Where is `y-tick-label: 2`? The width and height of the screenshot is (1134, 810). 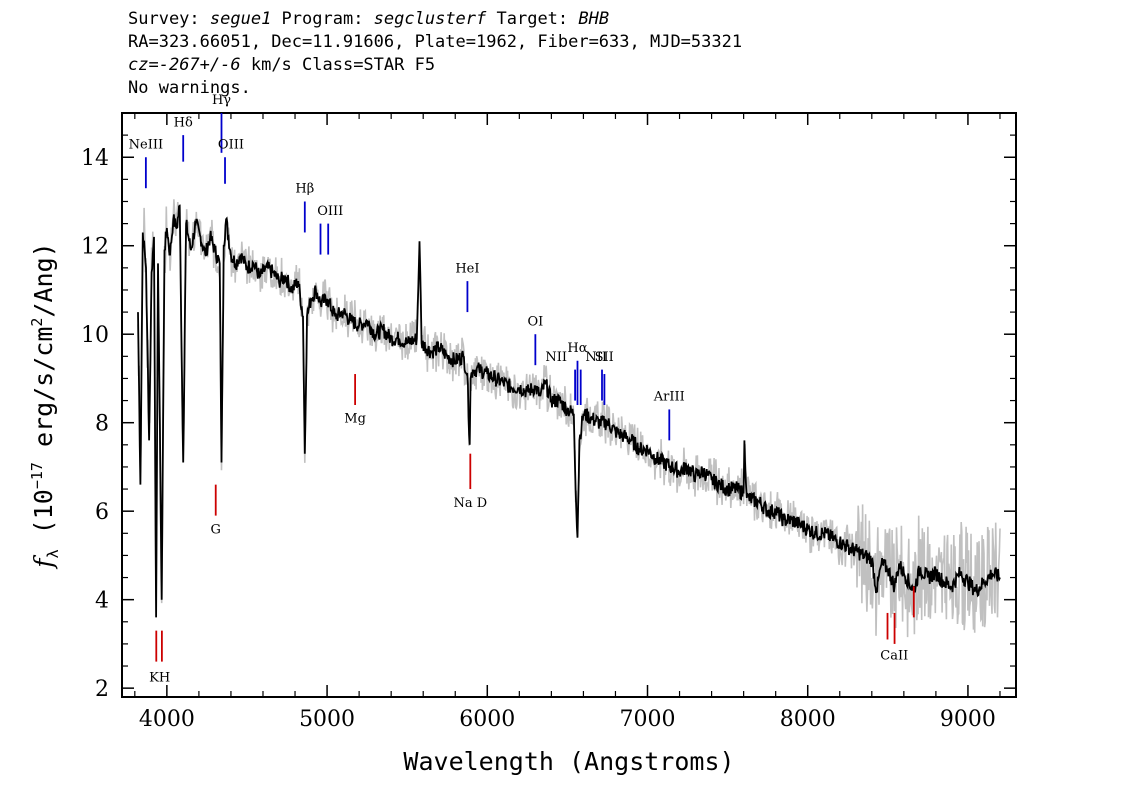
y-tick-label: 2 is located at coordinates (102, 689).